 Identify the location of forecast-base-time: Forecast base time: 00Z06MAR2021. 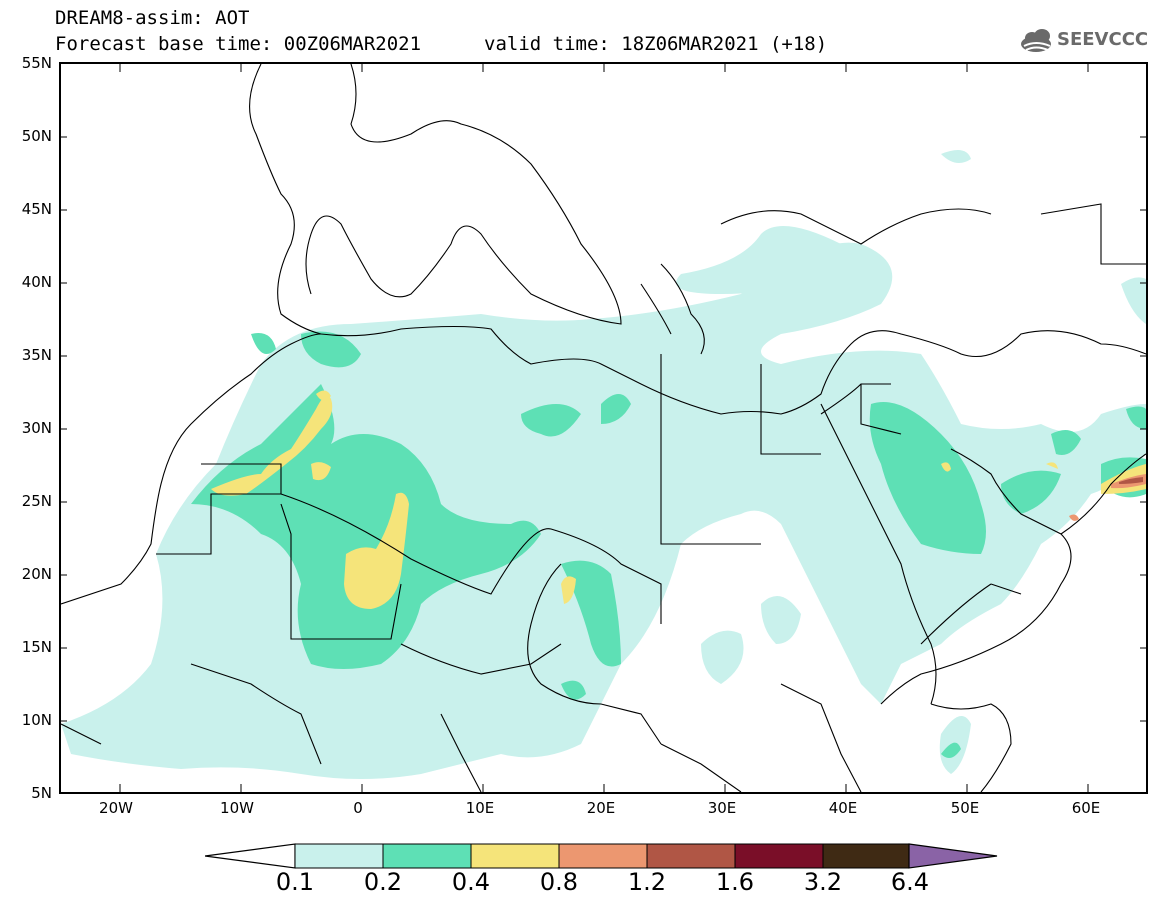
(238, 44).